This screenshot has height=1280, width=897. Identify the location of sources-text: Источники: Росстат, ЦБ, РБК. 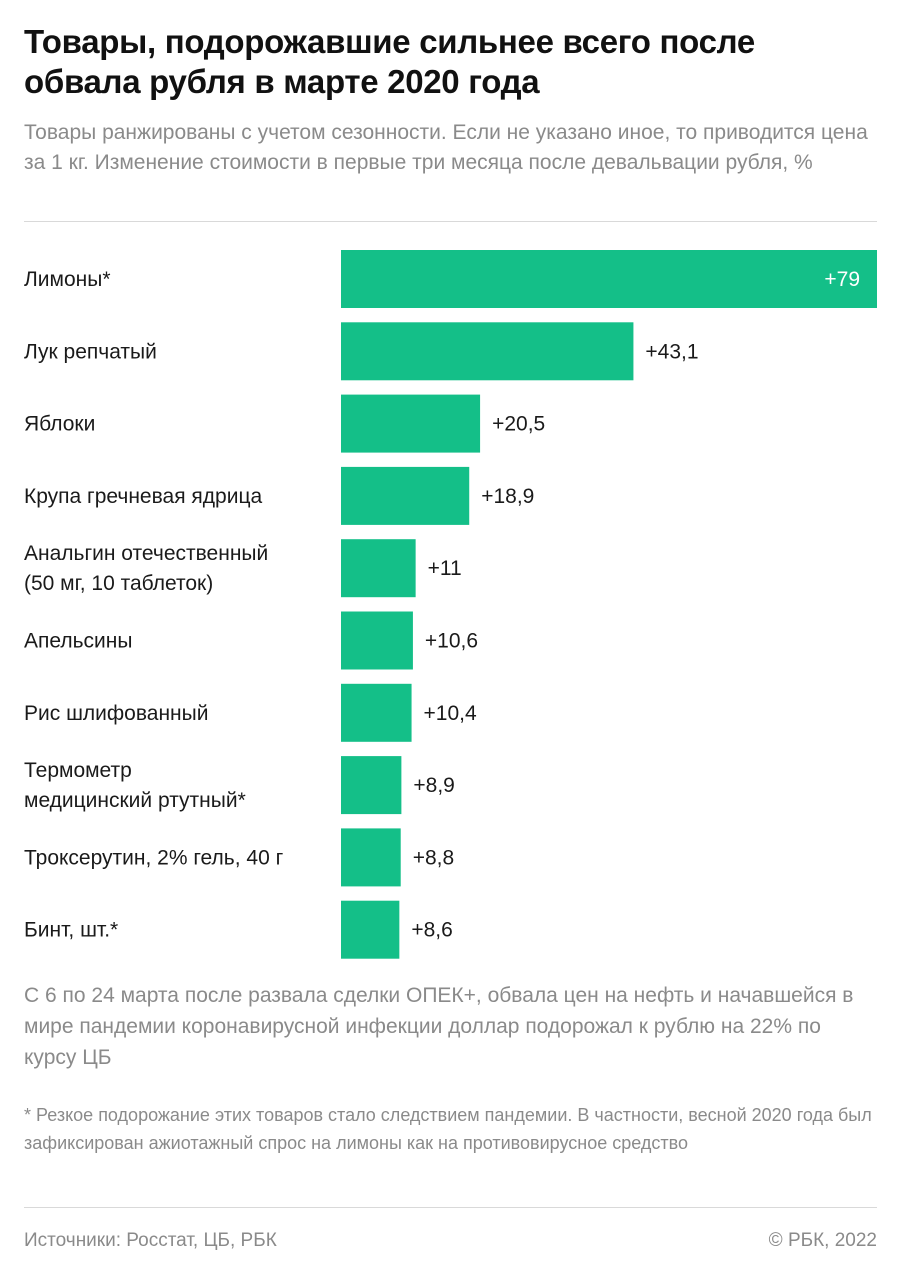
(150, 1240).